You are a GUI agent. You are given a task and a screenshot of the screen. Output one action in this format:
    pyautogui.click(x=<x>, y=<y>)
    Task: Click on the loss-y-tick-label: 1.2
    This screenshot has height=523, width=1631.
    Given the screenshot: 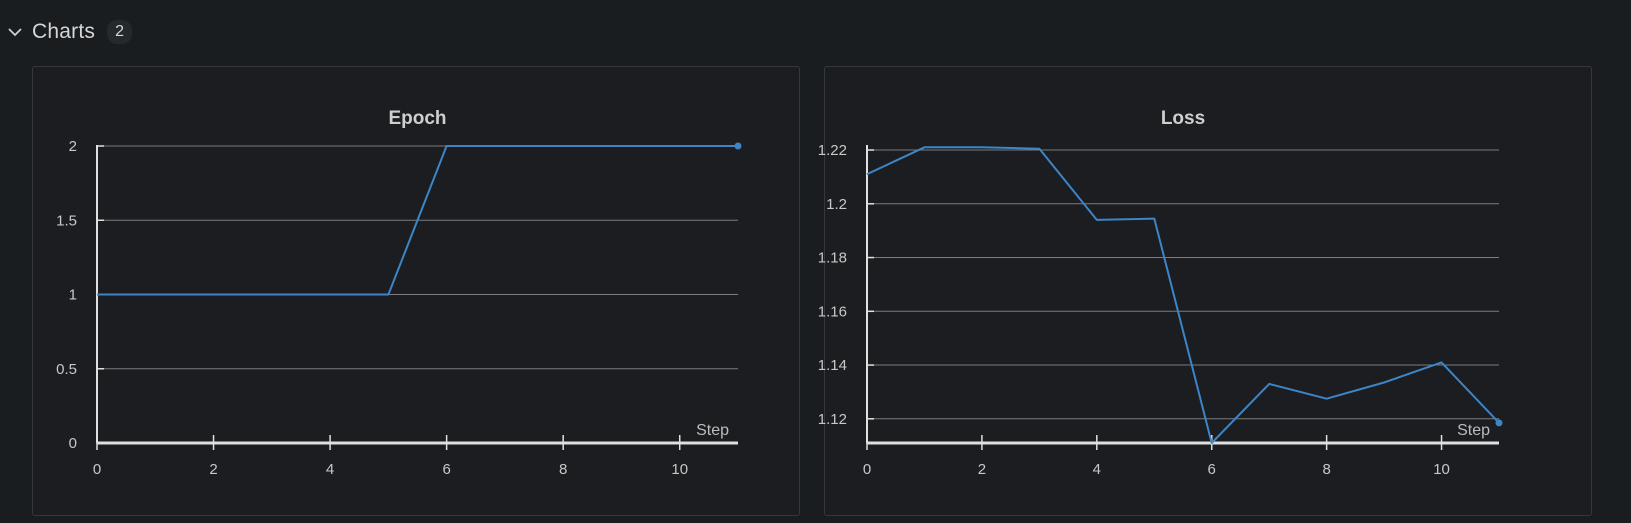 What is the action you would take?
    pyautogui.click(x=836, y=204)
    